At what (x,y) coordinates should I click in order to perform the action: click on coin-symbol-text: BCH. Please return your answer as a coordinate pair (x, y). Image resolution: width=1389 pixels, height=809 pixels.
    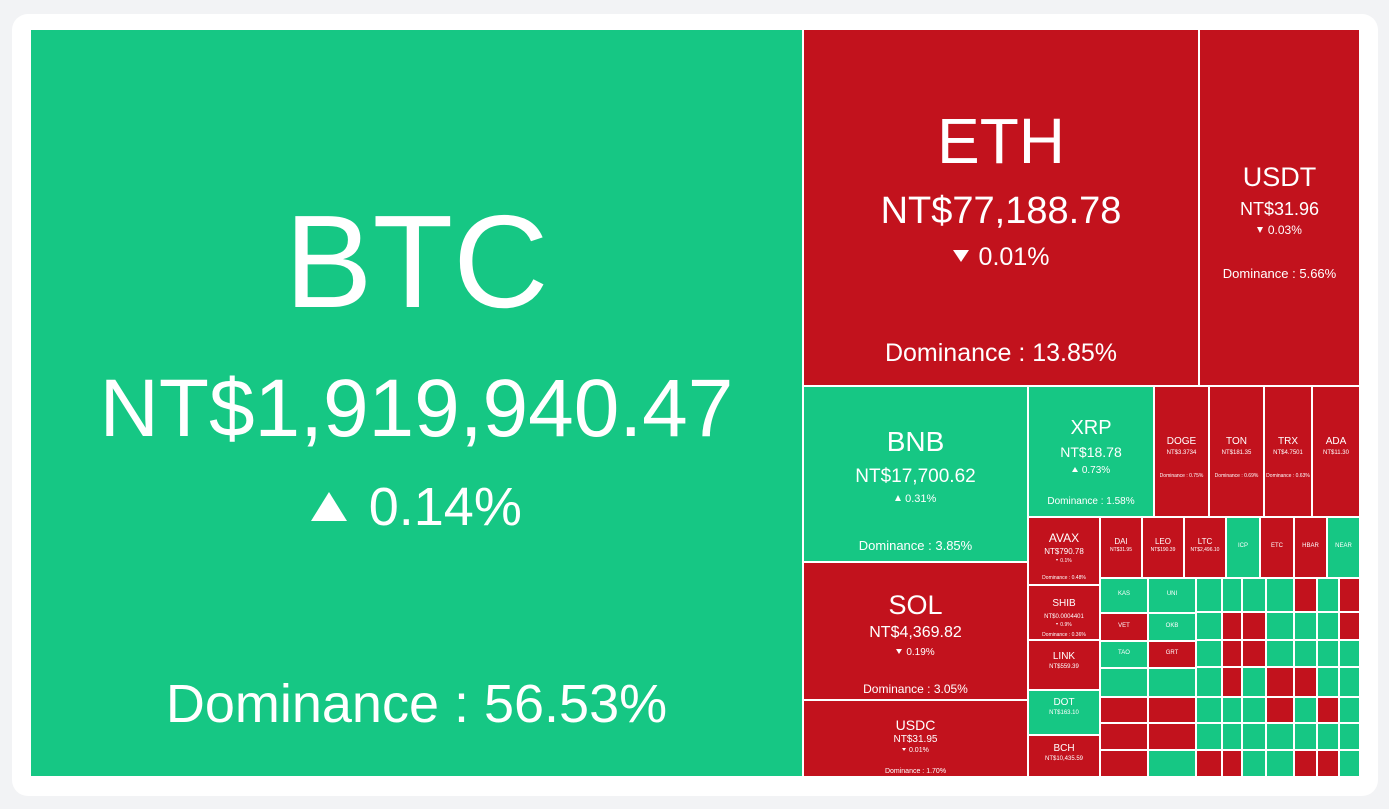
    Looking at the image, I should click on (1064, 748).